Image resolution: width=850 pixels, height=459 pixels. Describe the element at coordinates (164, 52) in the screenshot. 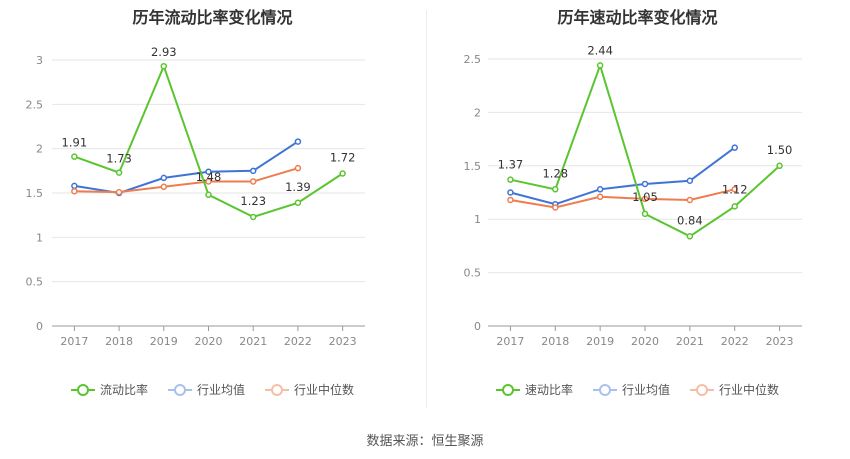

I see `data-label: 2.93` at that location.